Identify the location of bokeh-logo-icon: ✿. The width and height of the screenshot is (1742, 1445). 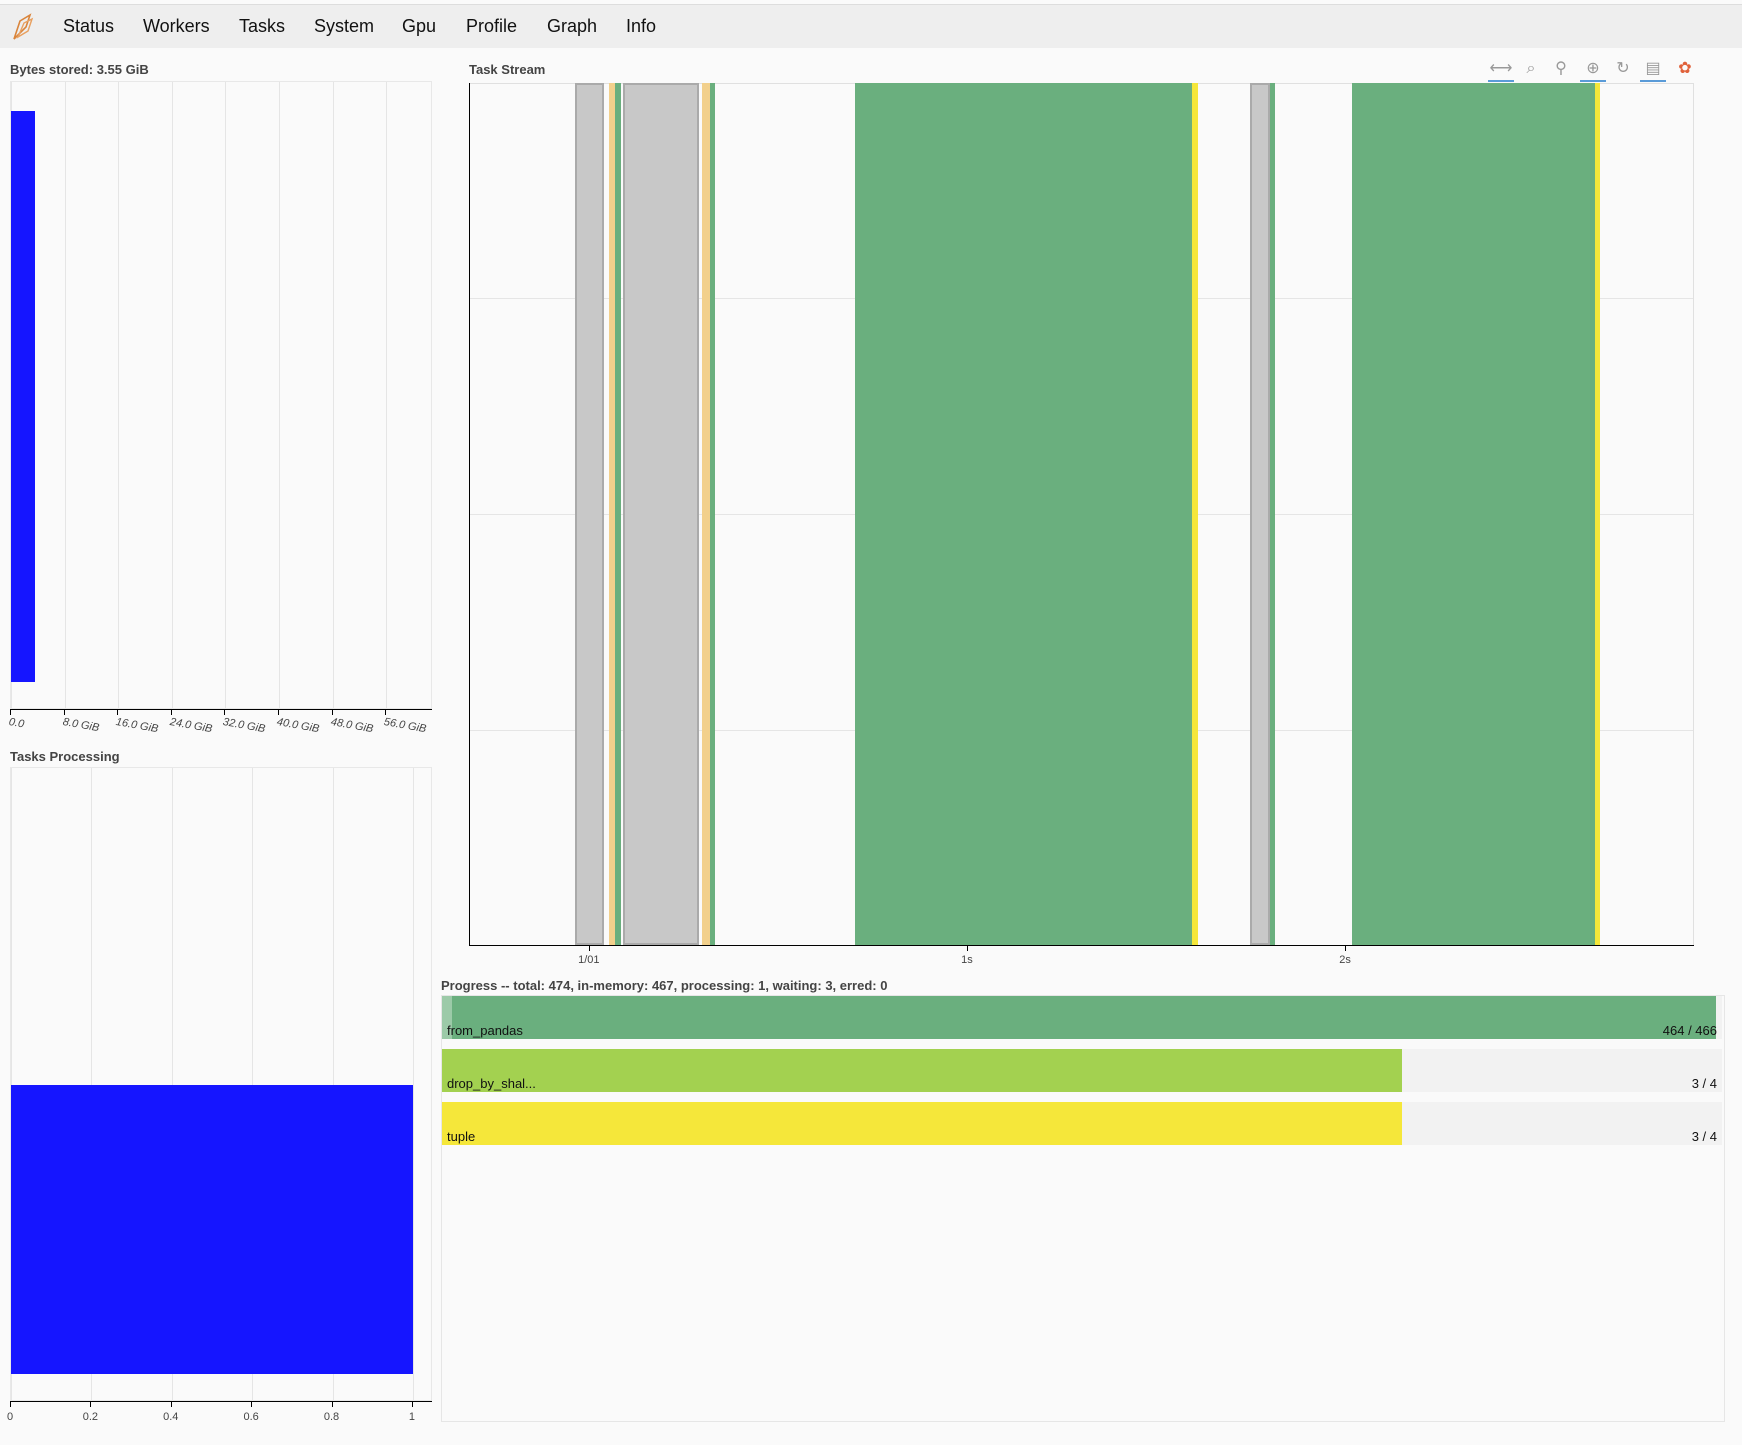
(1685, 68).